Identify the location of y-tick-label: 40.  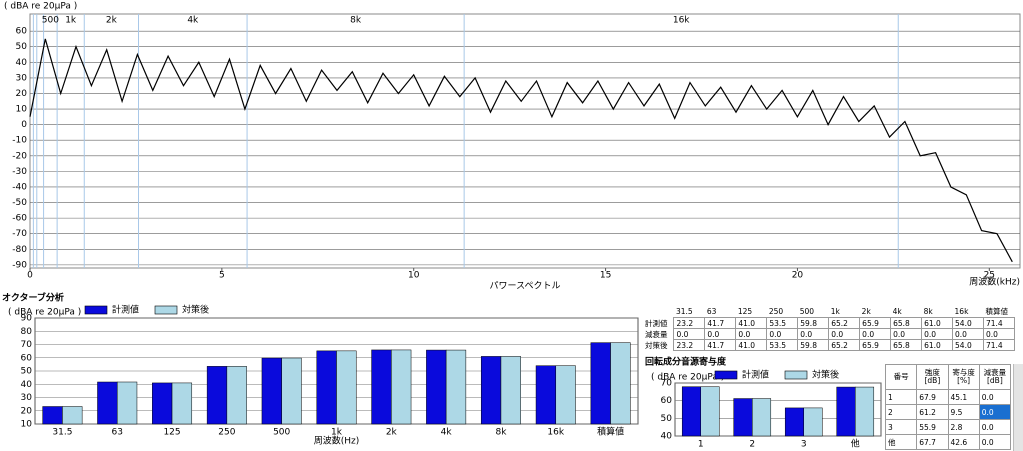
(22, 63).